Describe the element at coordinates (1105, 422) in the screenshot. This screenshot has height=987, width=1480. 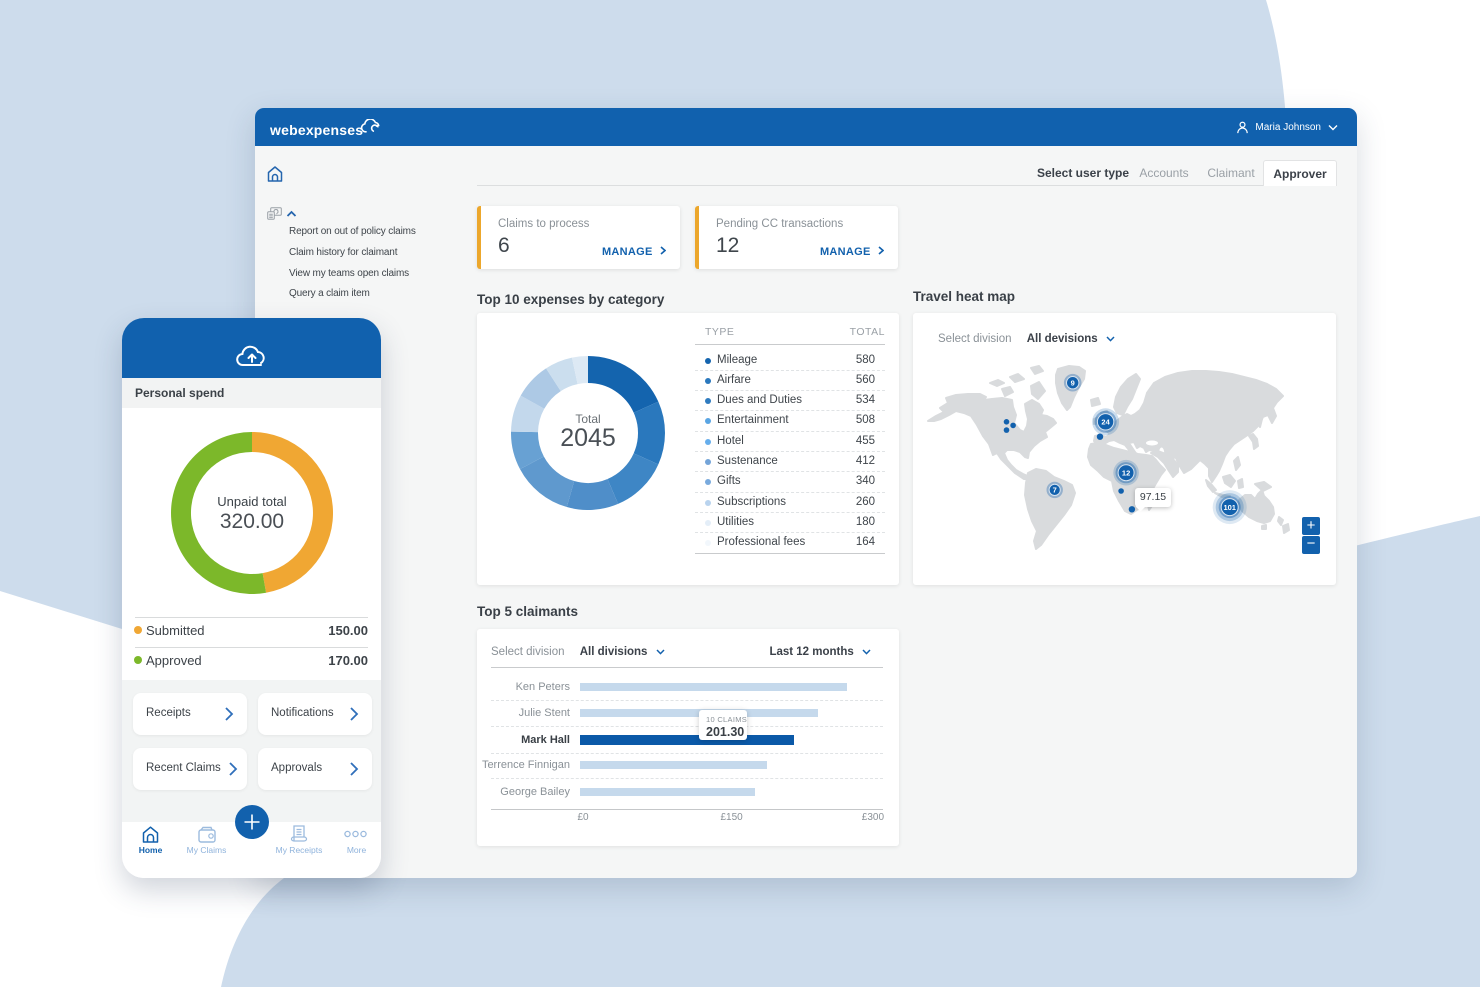
I see `svg-text: 24` at that location.